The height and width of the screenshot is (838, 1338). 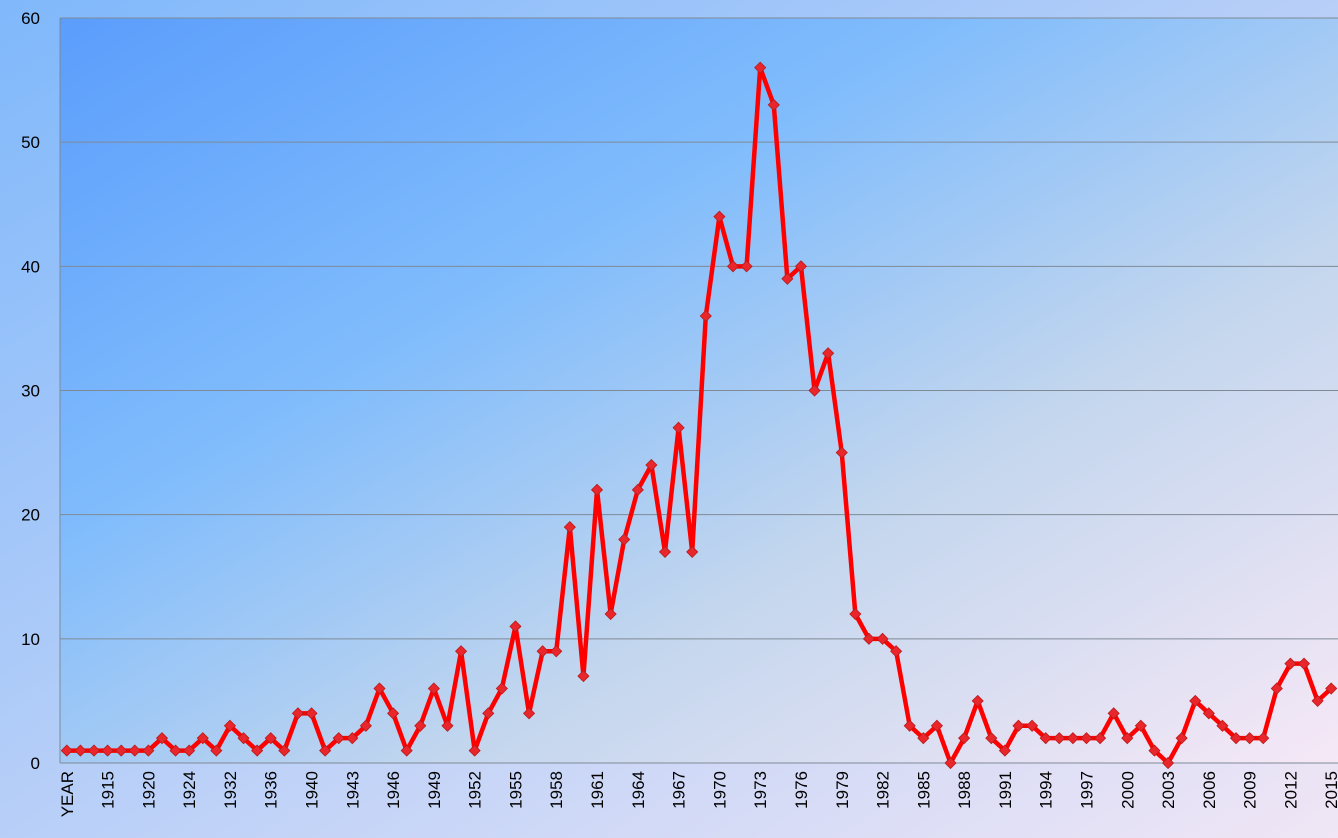 I want to click on y-tick-label: 0, so click(x=35, y=763).